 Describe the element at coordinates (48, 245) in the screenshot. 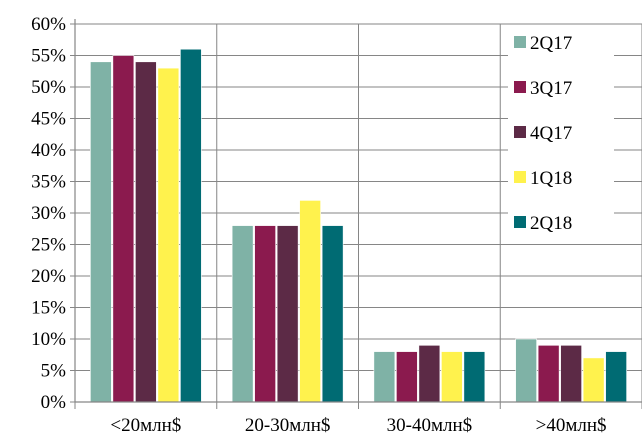

I see `y-tick-label: 25%` at that location.